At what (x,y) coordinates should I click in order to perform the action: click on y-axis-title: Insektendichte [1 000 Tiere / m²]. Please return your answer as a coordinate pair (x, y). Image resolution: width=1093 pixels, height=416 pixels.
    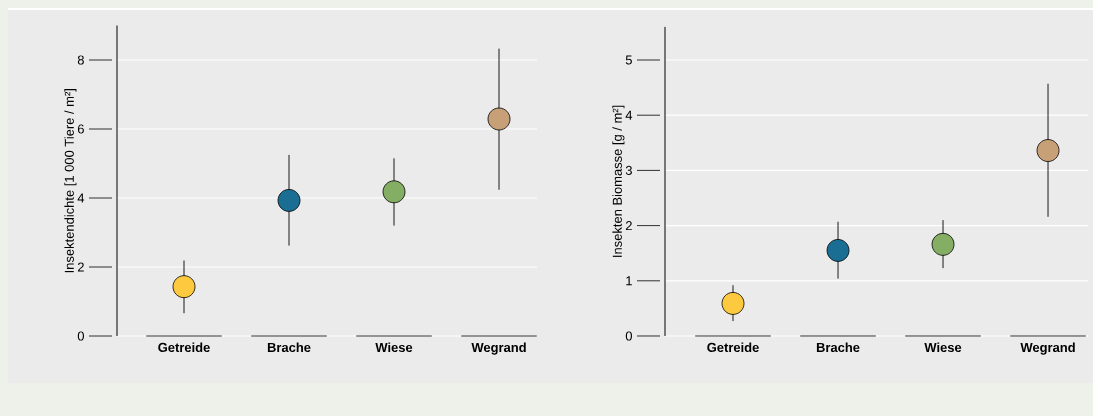
    Looking at the image, I should click on (70, 181).